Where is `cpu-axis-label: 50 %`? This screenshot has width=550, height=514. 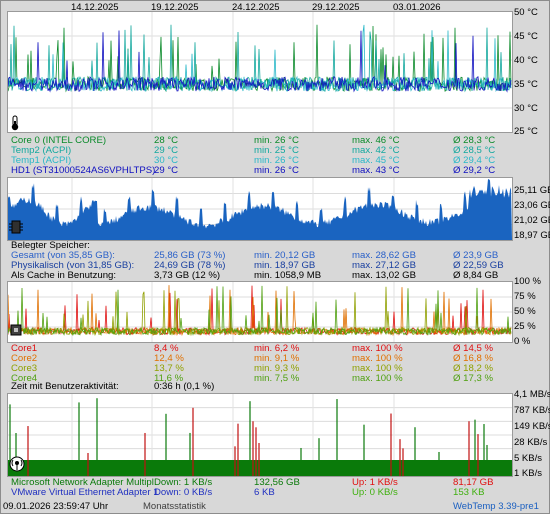
cpu-axis-label: 50 % is located at coordinates (525, 311).